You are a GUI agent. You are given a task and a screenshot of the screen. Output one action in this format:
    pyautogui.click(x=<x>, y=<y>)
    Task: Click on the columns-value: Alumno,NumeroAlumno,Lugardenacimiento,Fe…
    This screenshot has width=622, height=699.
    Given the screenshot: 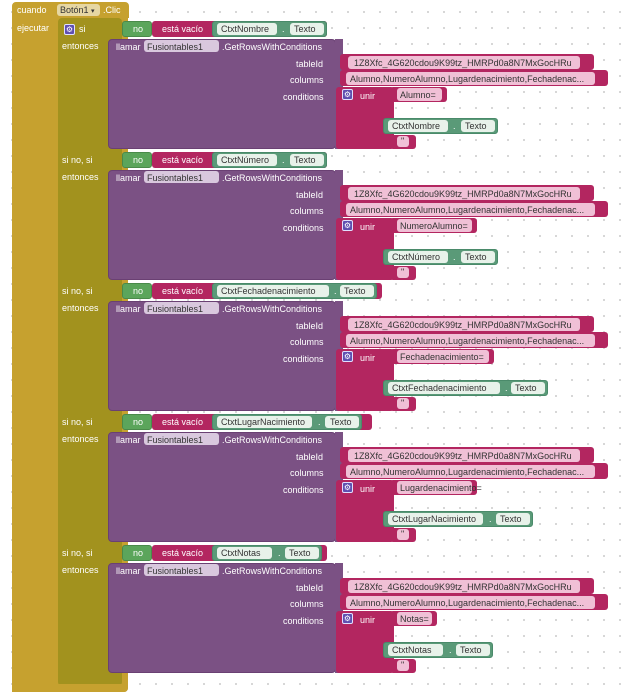 What is the action you would take?
    pyautogui.click(x=467, y=210)
    